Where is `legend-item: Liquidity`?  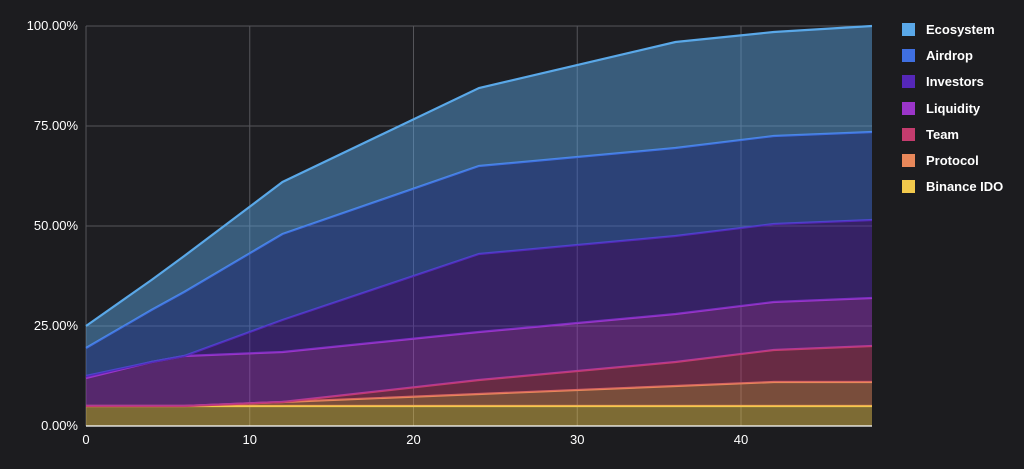 legend-item: Liquidity is located at coordinates (952, 108).